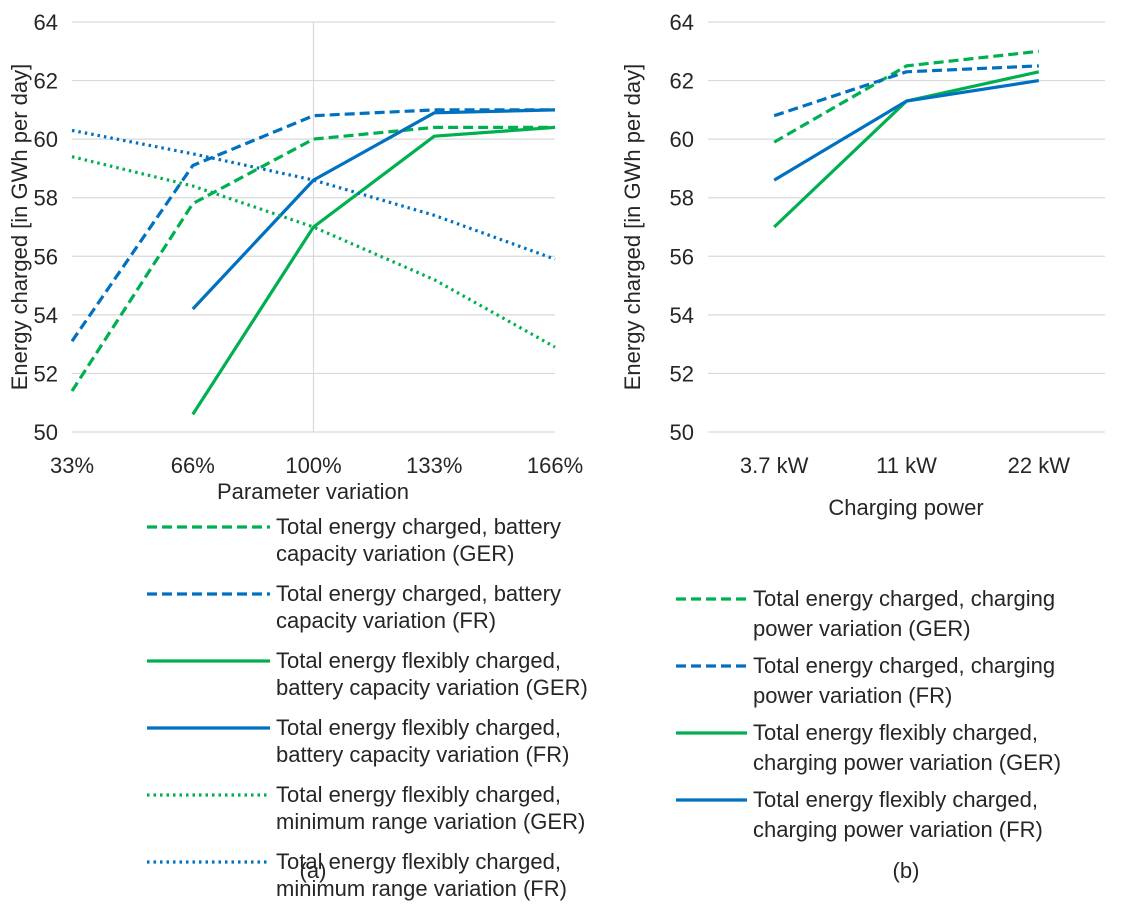 The image size is (1122, 922). What do you see at coordinates (421, 888) in the screenshot?
I see `legend-entry-line: minimum range variation (FR)` at bounding box center [421, 888].